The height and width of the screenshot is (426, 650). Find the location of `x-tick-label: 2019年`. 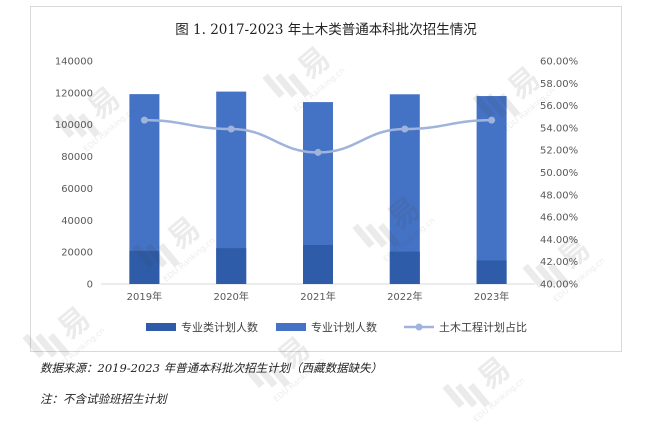

x-tick-label: 2019年 is located at coordinates (144, 296).